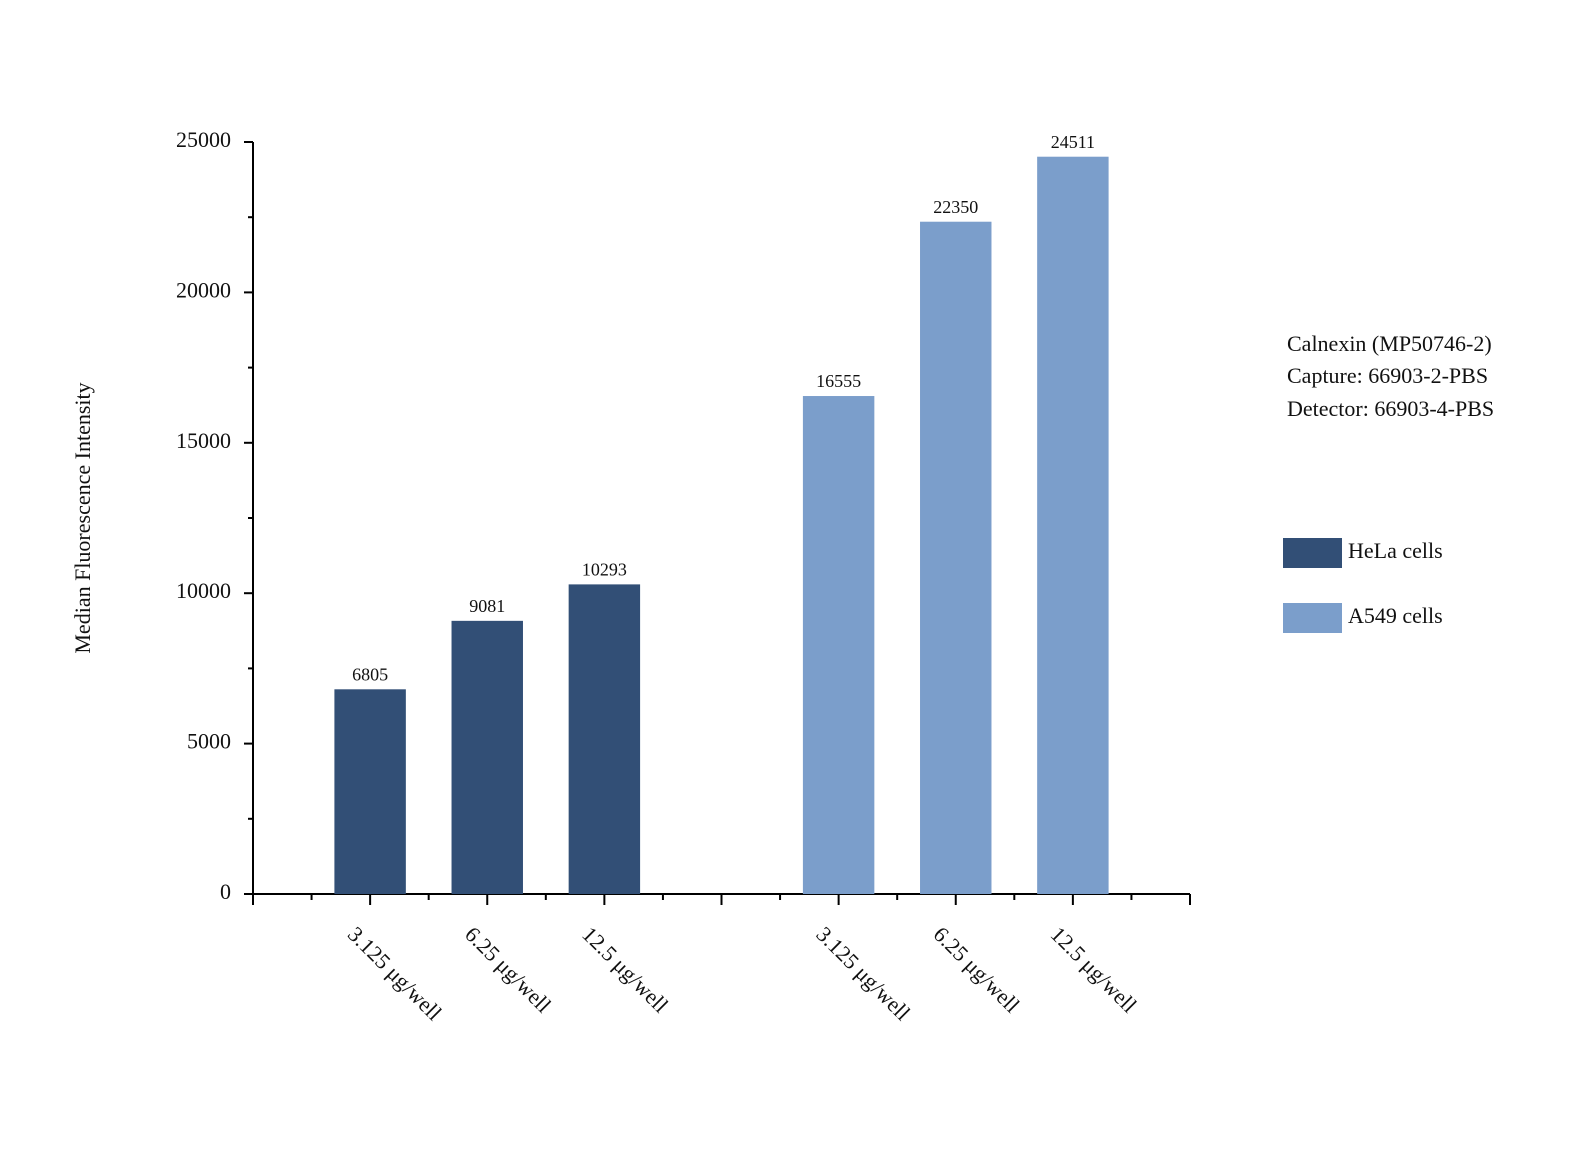 This screenshot has width=1583, height=1161. What do you see at coordinates (604, 570) in the screenshot?
I see `data-label: 10293` at bounding box center [604, 570].